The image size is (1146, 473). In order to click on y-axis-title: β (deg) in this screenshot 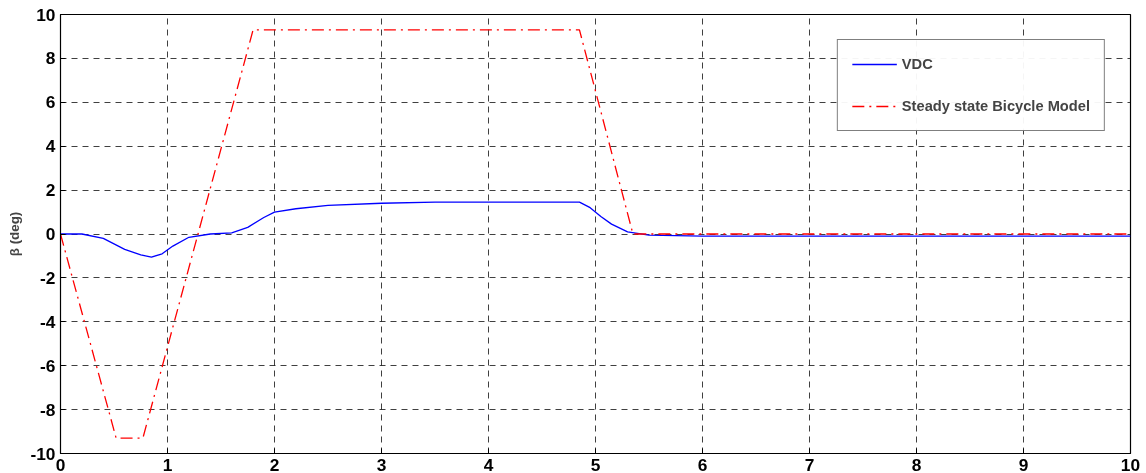, I will do `click(15, 234)`.